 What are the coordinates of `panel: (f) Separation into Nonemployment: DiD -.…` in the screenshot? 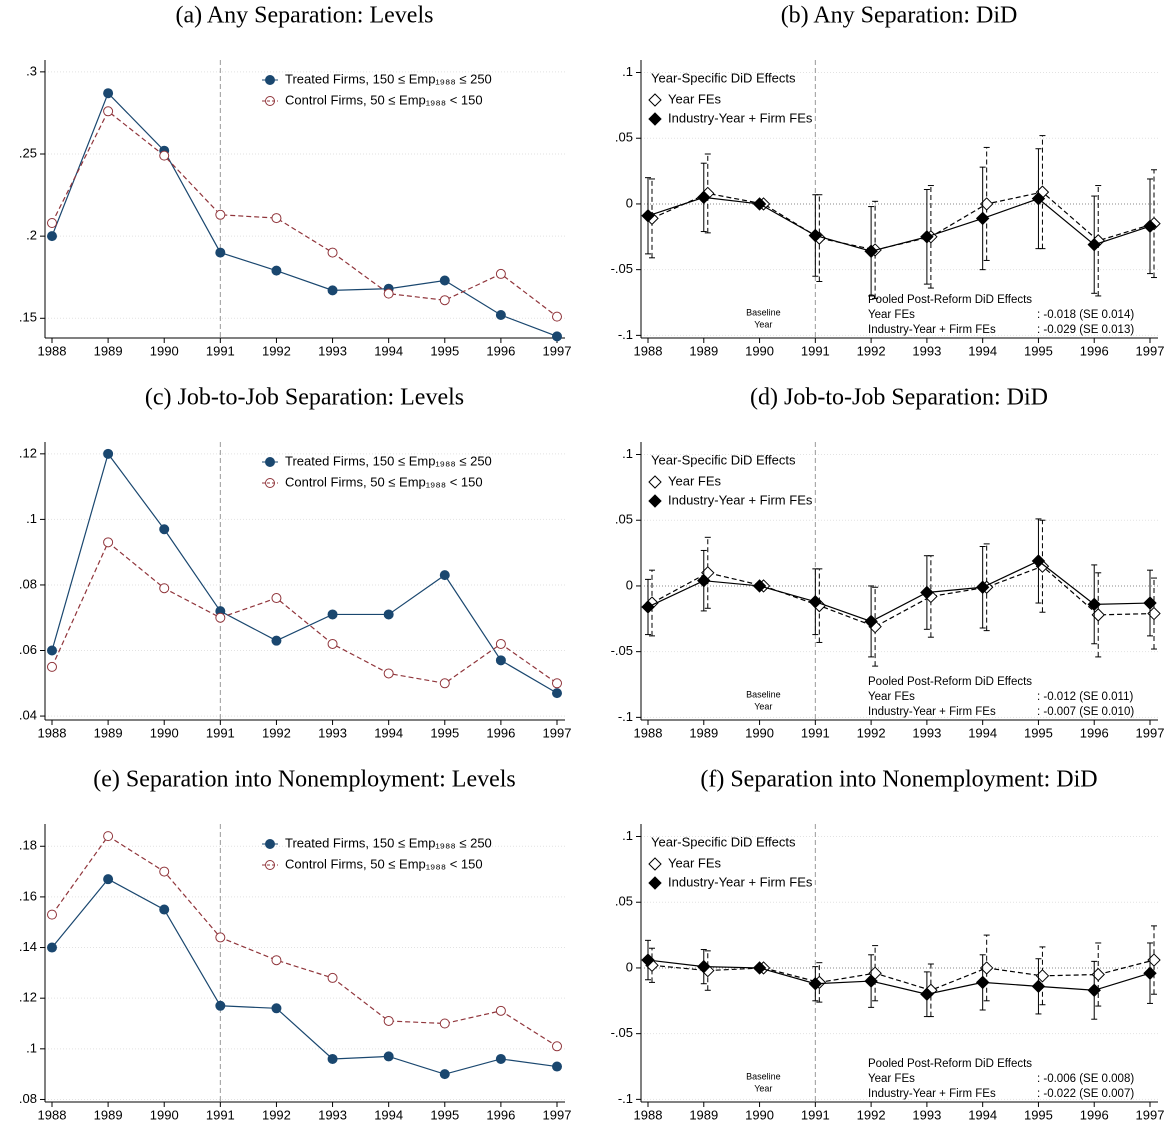 It's located at (888, 945).